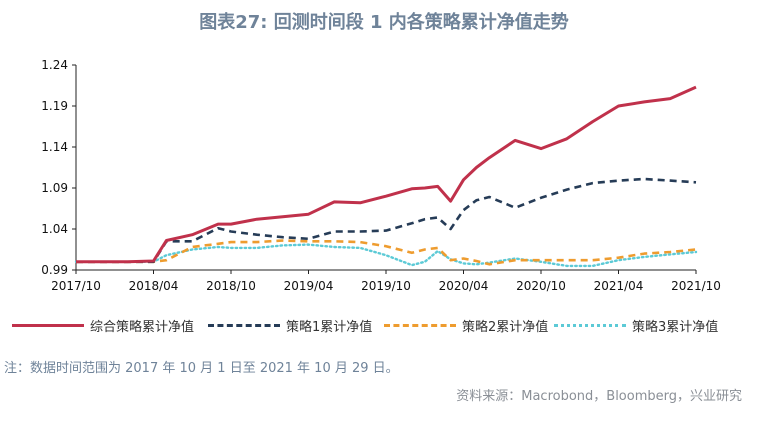 Image resolution: width=768 pixels, height=424 pixels. Describe the element at coordinates (54, 188) in the screenshot. I see `y-tick-label: 1.09` at that location.